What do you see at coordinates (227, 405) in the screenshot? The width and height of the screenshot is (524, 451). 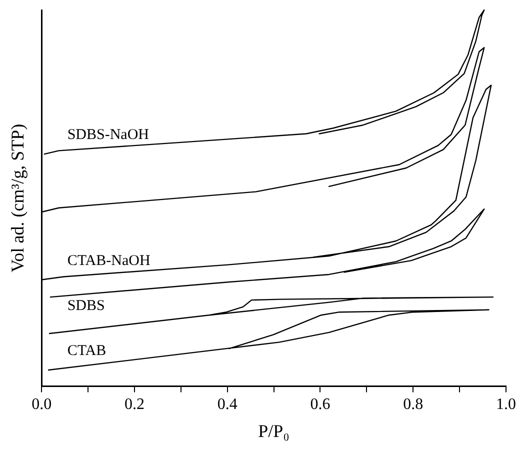 I see `x-tick-label: 0.4` at bounding box center [227, 405].